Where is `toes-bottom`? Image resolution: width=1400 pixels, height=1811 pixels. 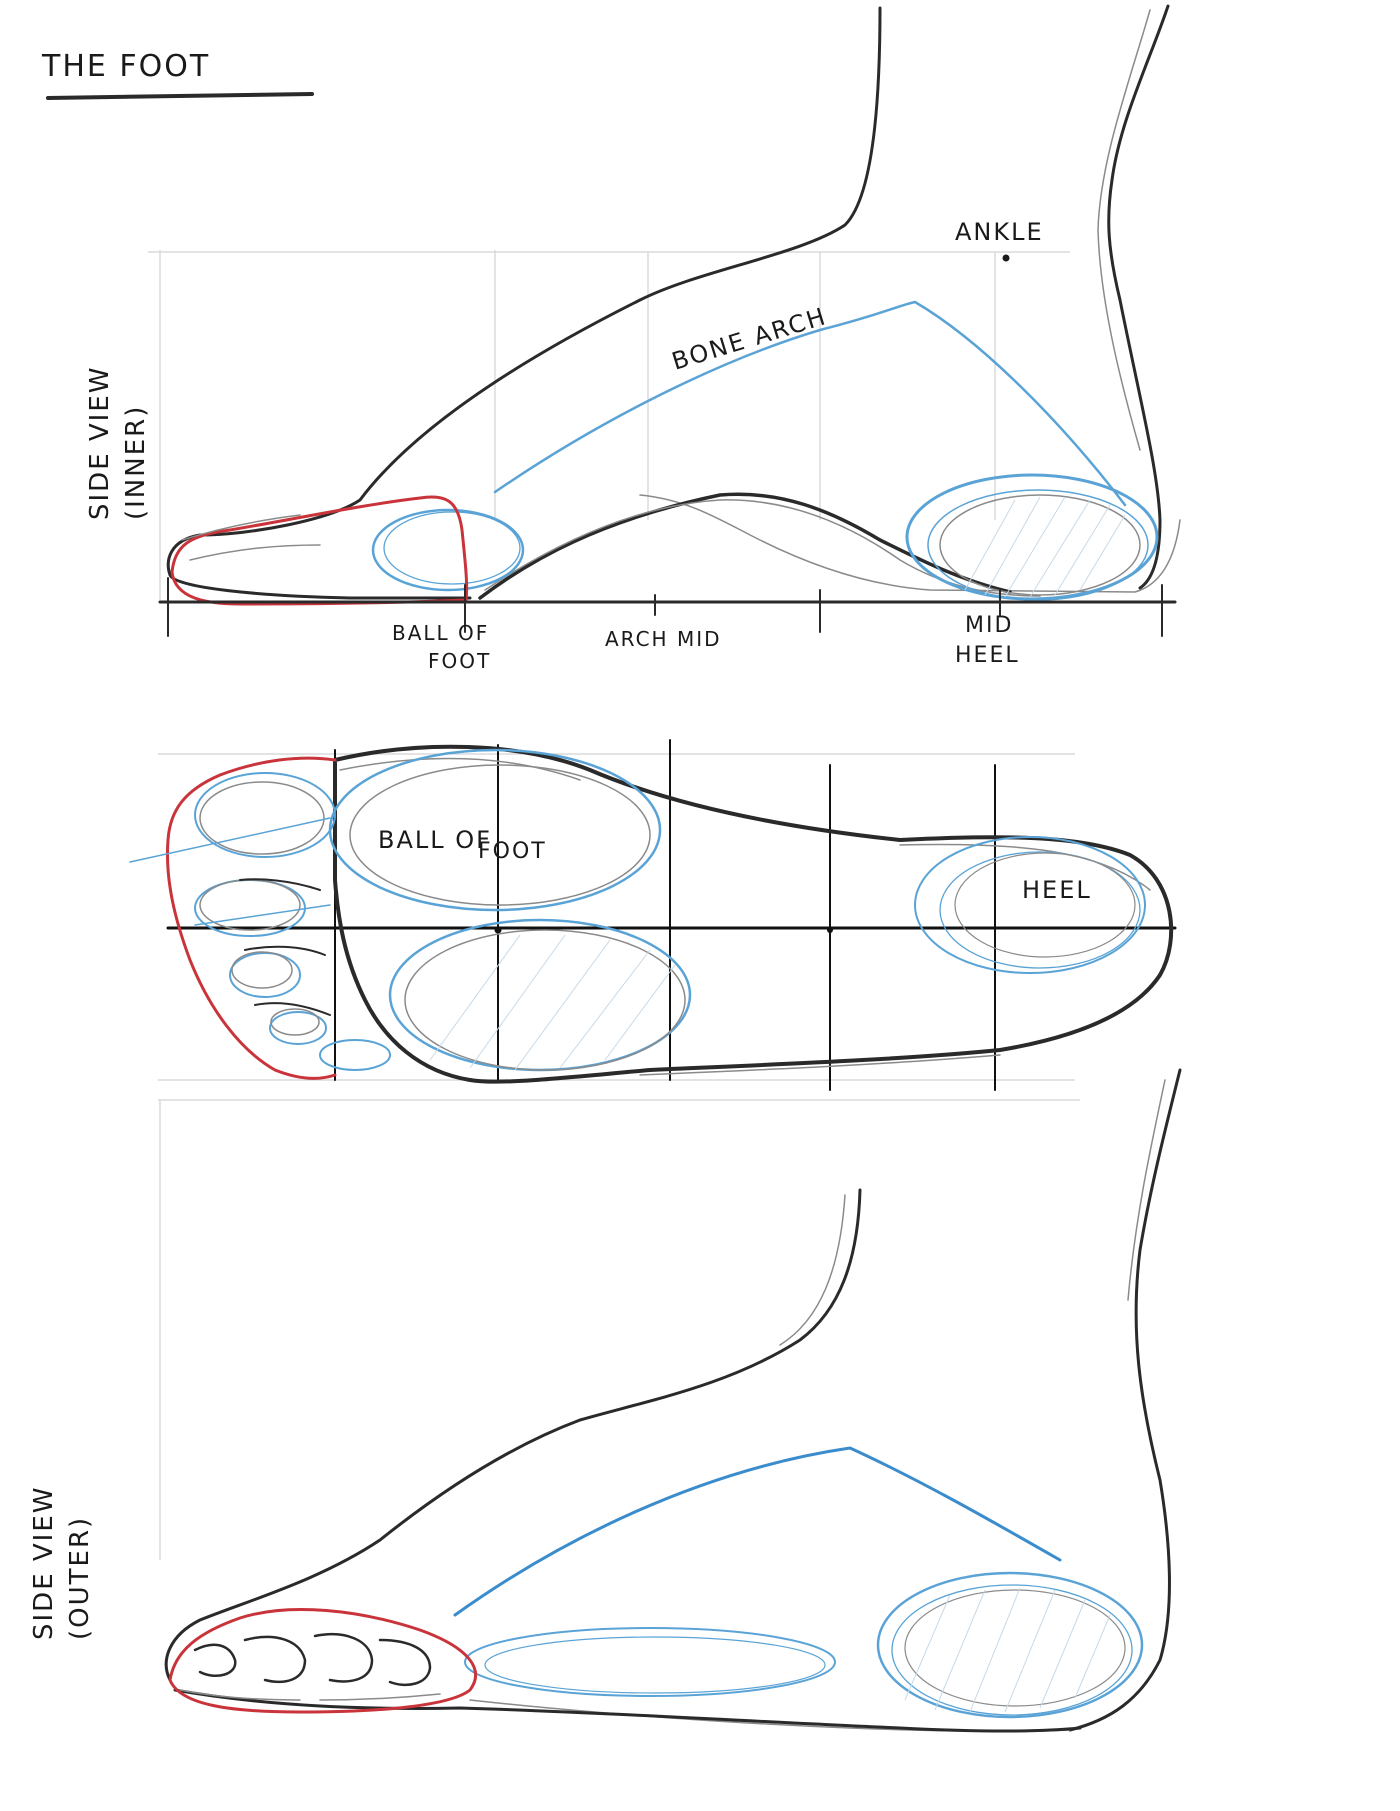
toes-bottom is located at coordinates (260, 921).